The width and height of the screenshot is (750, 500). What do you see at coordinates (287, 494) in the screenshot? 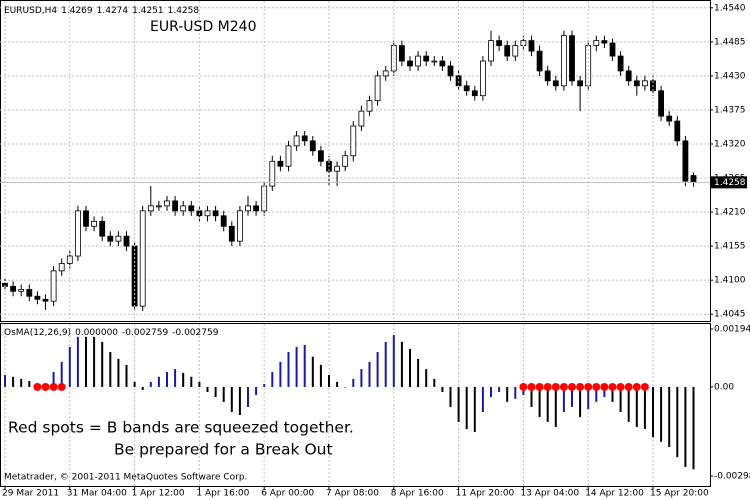
I see `x-tick-label: 6 Apr 00:00` at bounding box center [287, 494].